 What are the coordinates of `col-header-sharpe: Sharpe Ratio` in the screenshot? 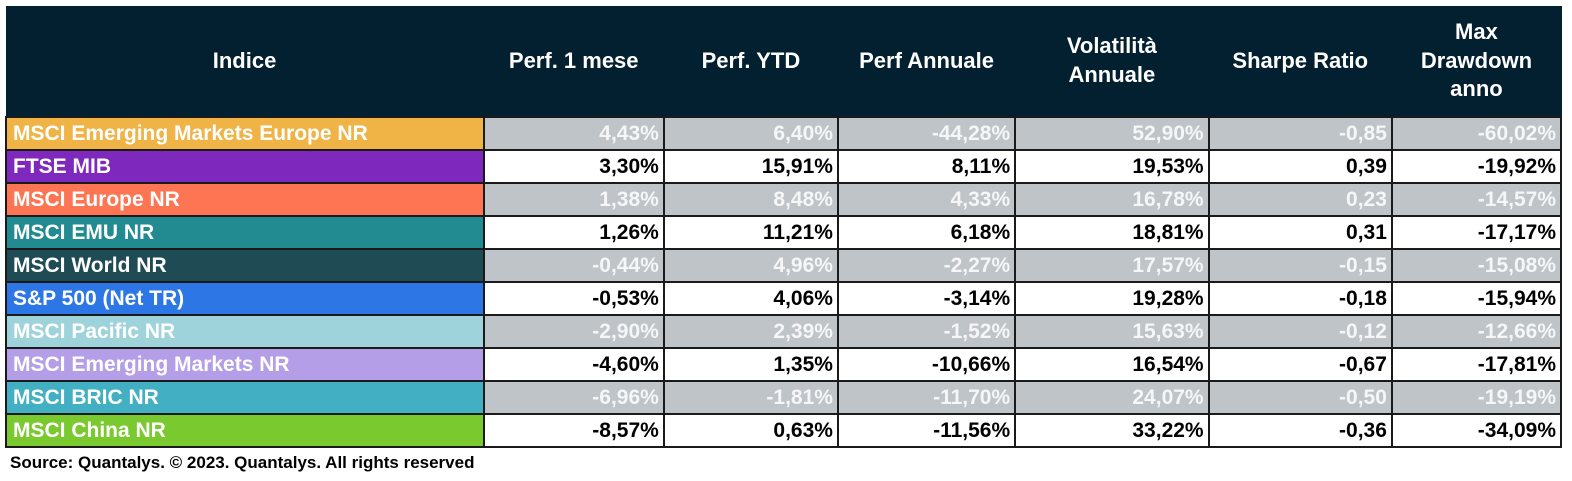 It's located at (1300, 61).